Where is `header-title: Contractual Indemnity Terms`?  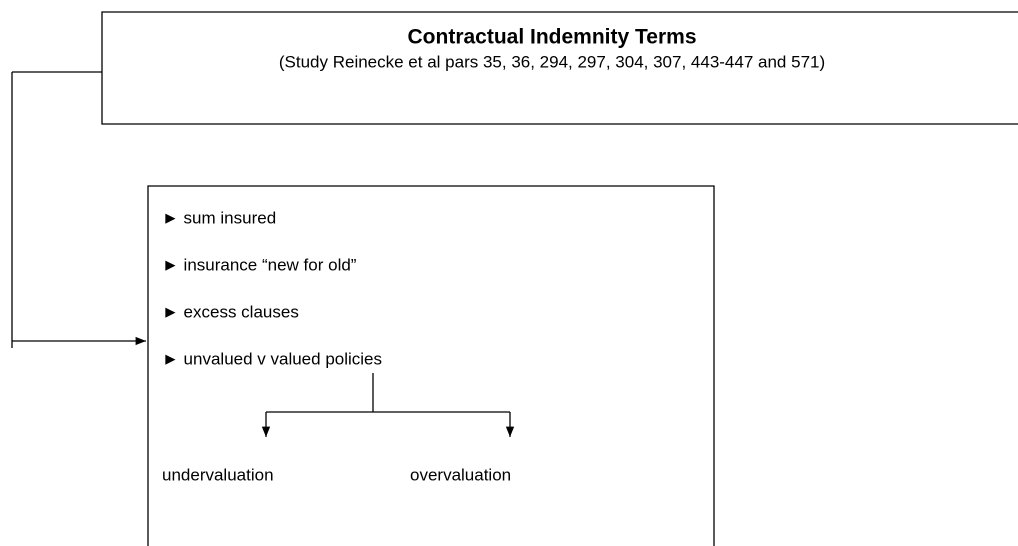
header-title: Contractual Indemnity Terms is located at coordinates (552, 37).